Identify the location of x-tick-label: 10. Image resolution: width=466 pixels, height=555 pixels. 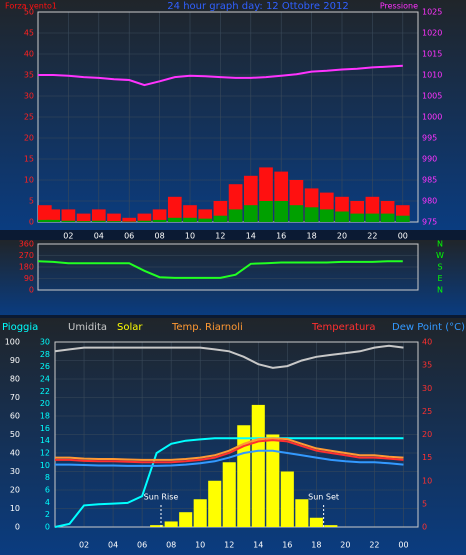
(190, 236).